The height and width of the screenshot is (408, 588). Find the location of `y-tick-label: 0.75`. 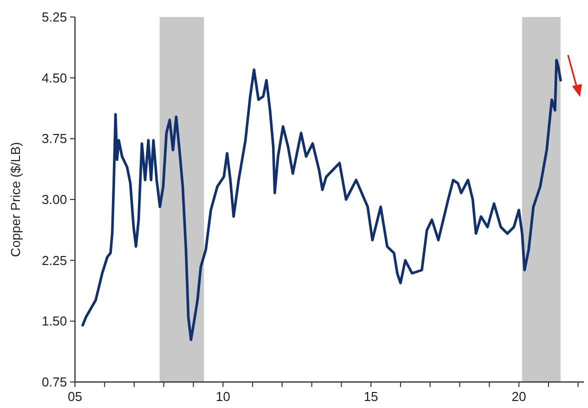

y-tick-label: 0.75 is located at coordinates (54, 382).